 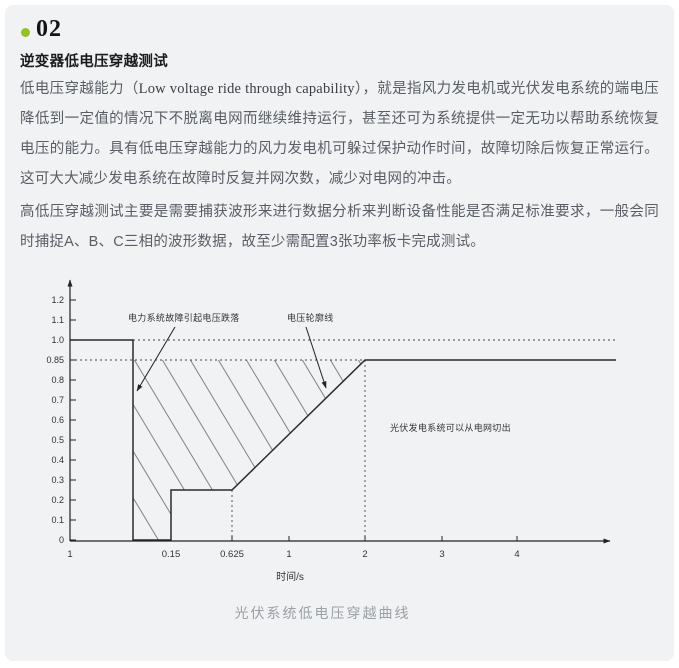 I want to click on svg-text: 1.1, so click(x=57, y=320).